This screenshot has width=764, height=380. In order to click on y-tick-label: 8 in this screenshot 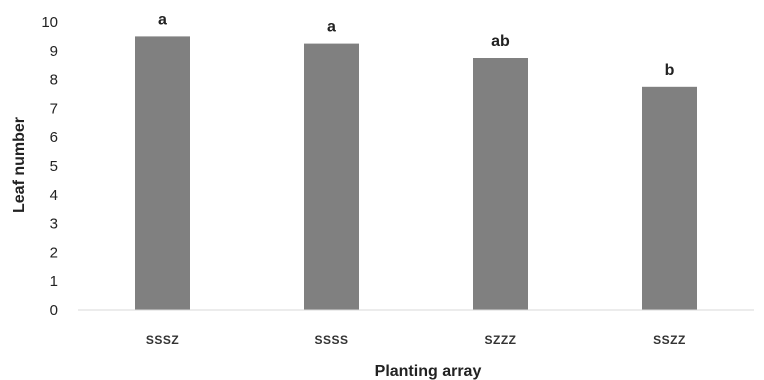, I will do `click(54, 80)`.